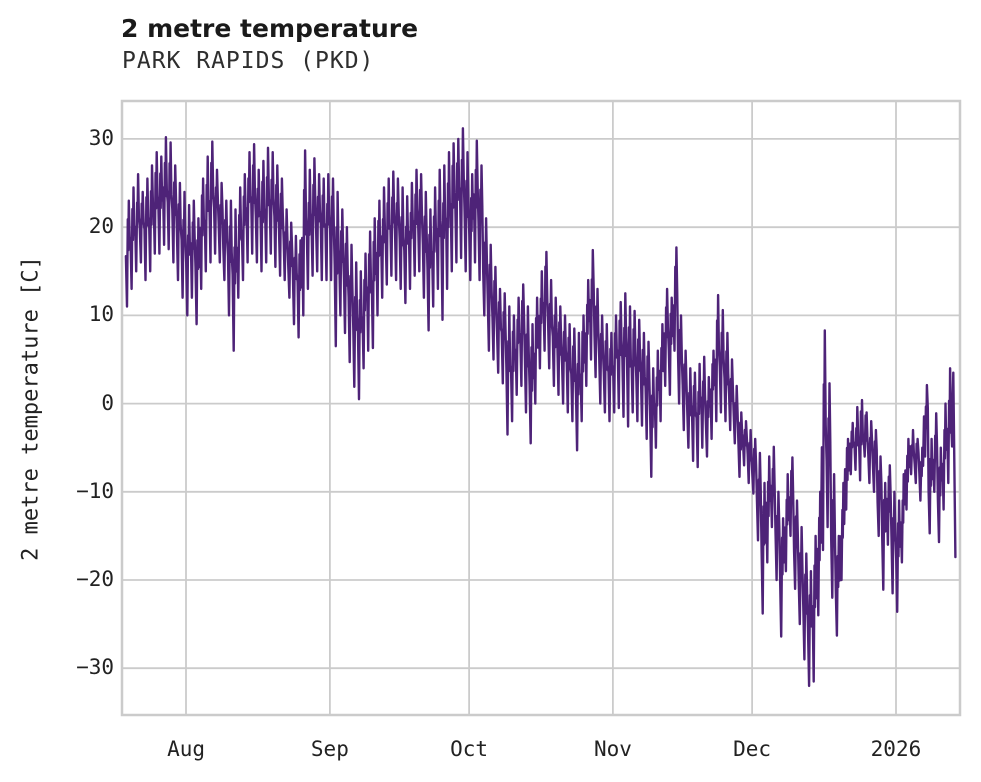 The width and height of the screenshot is (981, 782). What do you see at coordinates (469, 749) in the screenshot?
I see `x-tick-label: Oct` at bounding box center [469, 749].